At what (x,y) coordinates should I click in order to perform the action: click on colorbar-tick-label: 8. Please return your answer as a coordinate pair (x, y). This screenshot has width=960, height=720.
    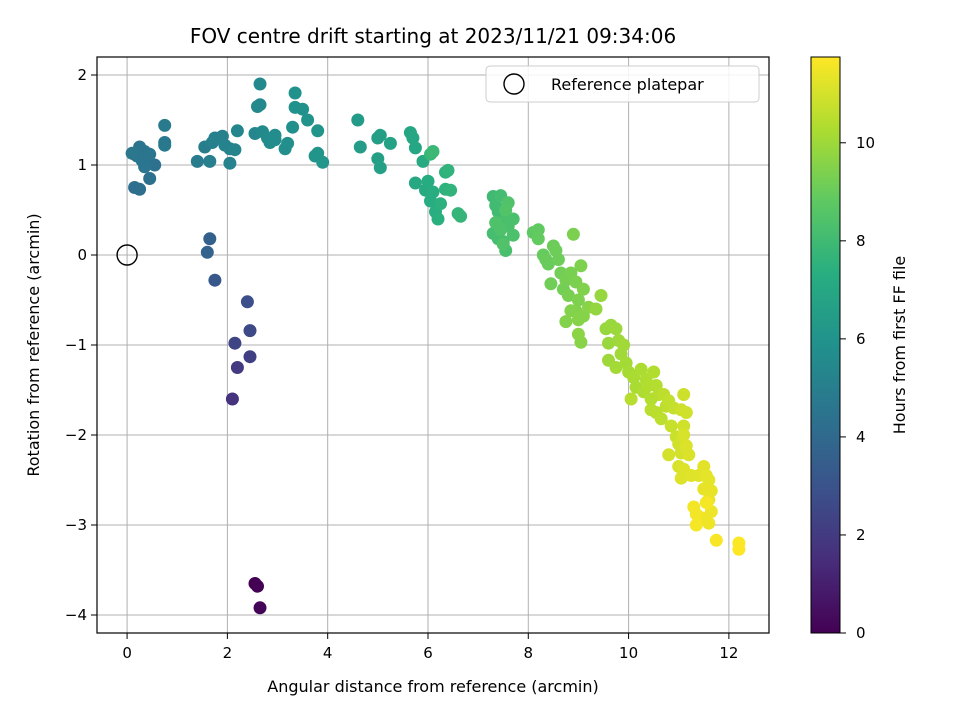
    Looking at the image, I should click on (861, 241).